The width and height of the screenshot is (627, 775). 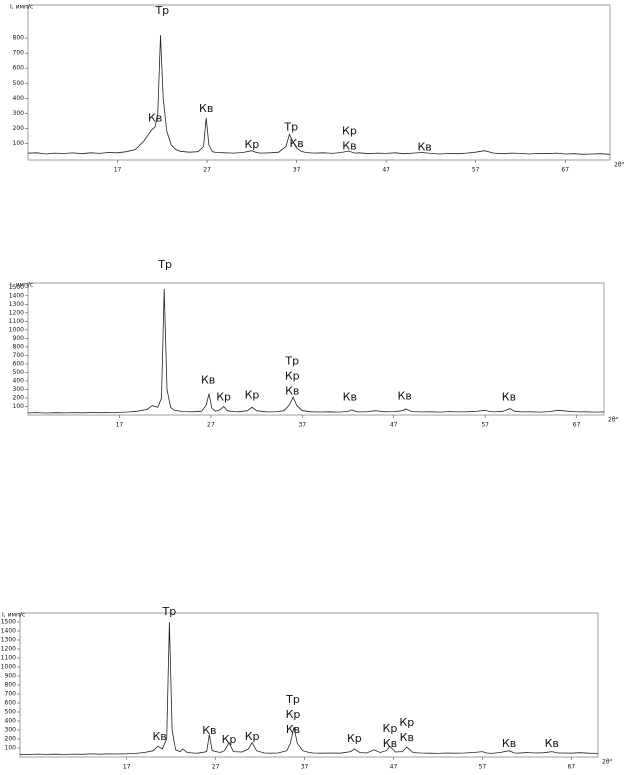 I want to click on y-tick-label: 1200, so click(x=16, y=312).